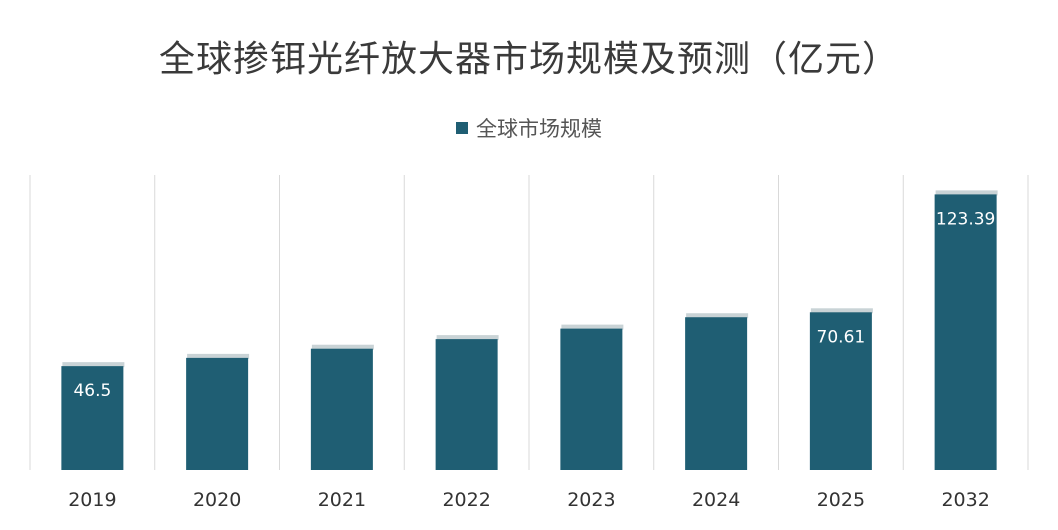 This screenshot has width=1058, height=530. What do you see at coordinates (591, 500) in the screenshot?
I see `x-tick-label: 2023` at bounding box center [591, 500].